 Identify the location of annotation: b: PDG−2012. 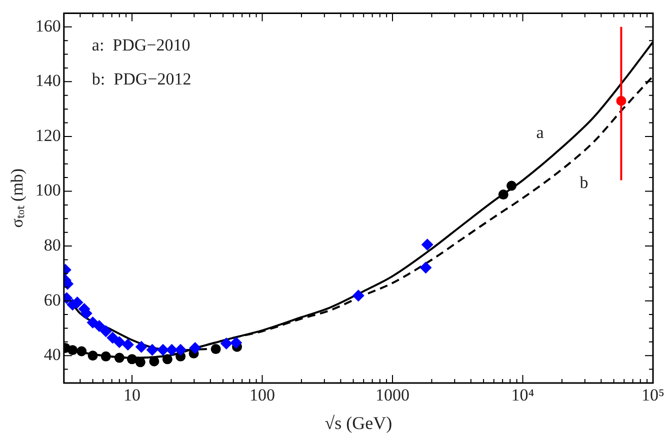
(142, 79).